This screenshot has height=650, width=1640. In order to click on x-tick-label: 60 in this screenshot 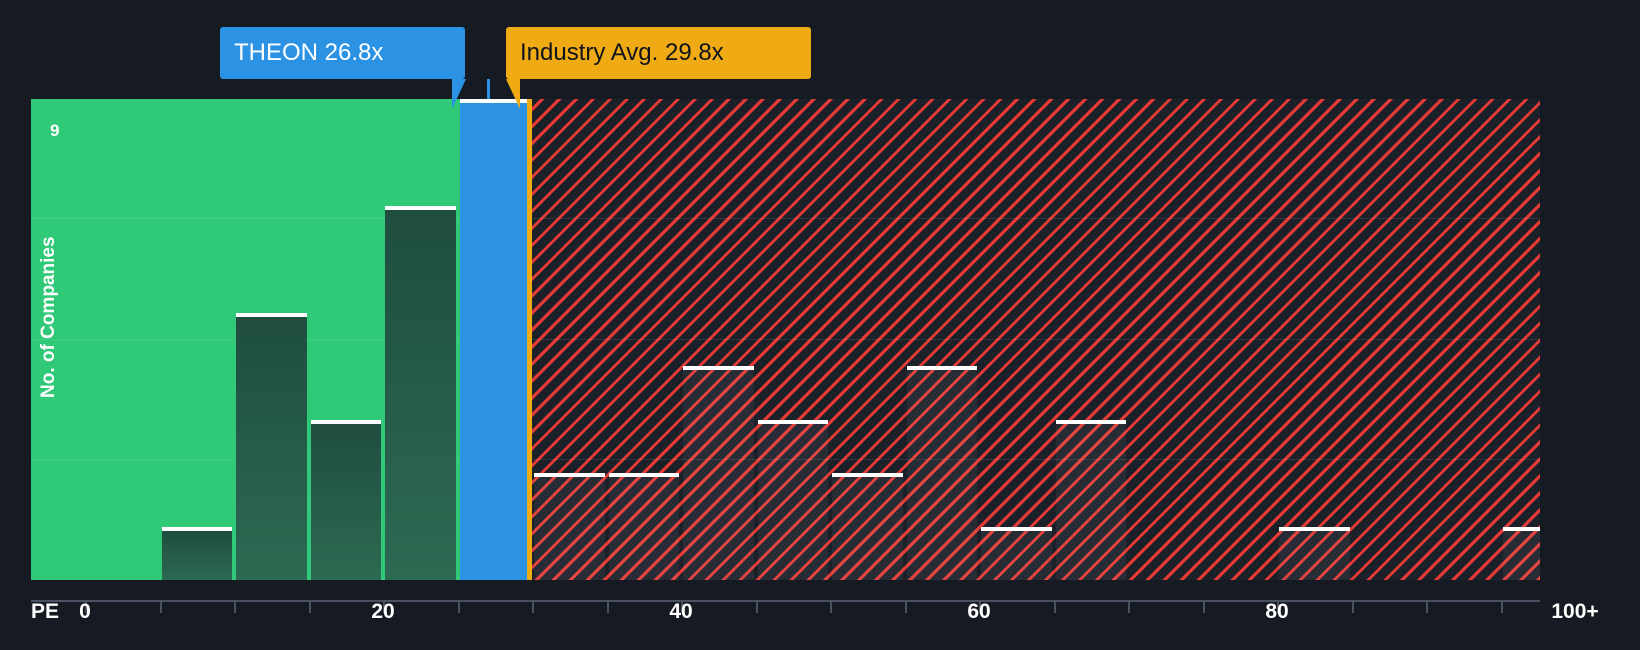, I will do `click(979, 611)`.